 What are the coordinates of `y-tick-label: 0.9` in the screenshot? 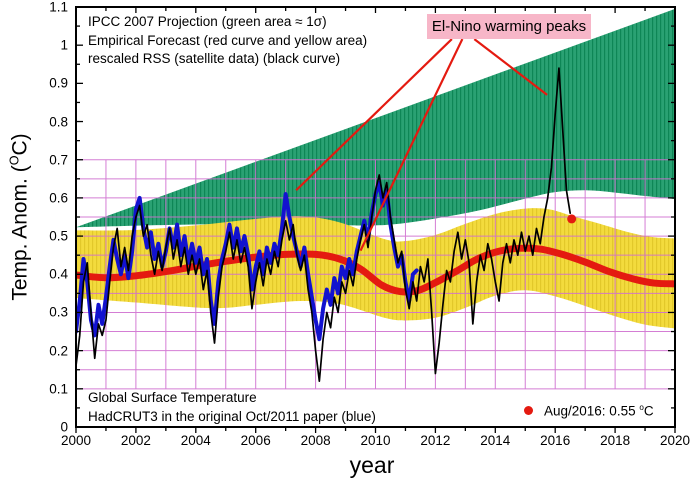 It's located at (58, 83).